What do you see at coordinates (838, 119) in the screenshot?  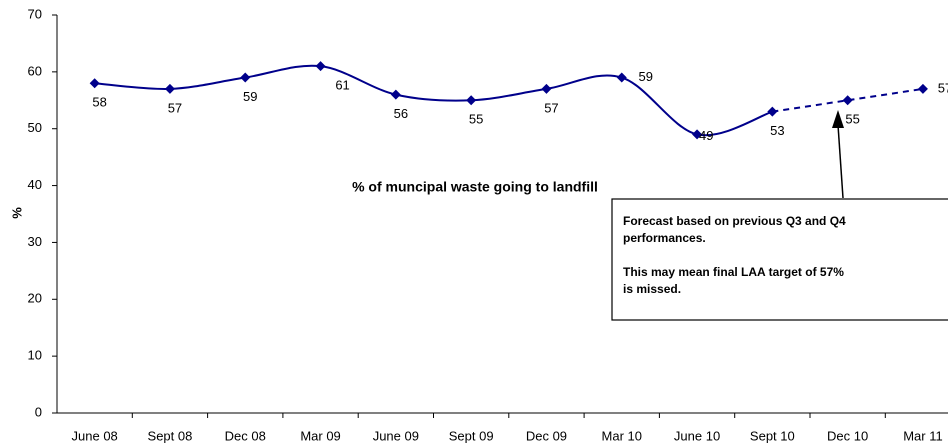 I see `arrow-head` at bounding box center [838, 119].